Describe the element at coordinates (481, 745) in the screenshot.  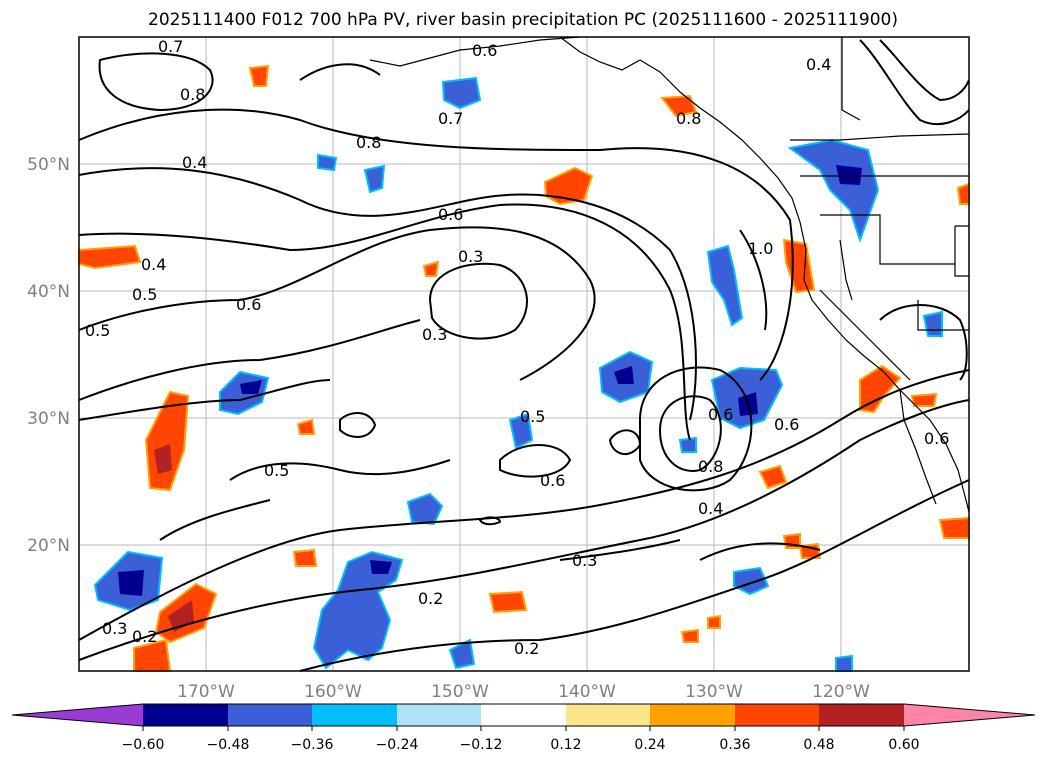
I see `colorbar-tick-label: −0.12` at that location.